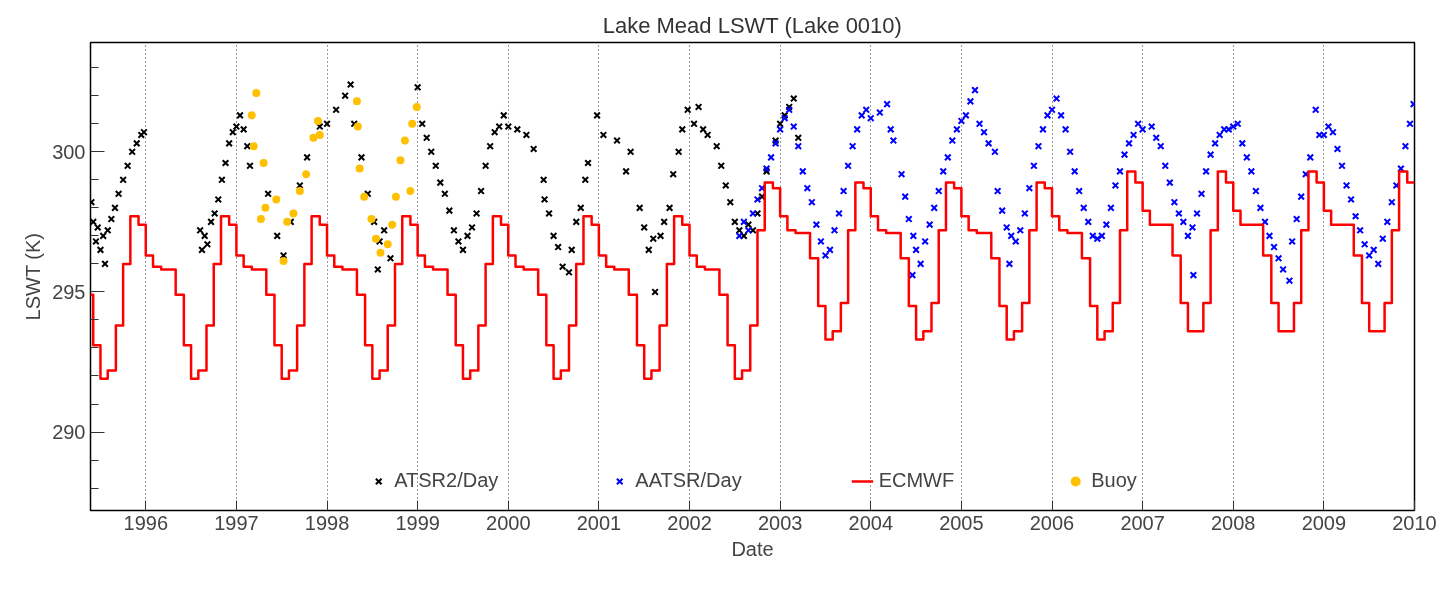 The image size is (1440, 603). What do you see at coordinates (1052, 522) in the screenshot?
I see `x-tick-label: 2006` at bounding box center [1052, 522].